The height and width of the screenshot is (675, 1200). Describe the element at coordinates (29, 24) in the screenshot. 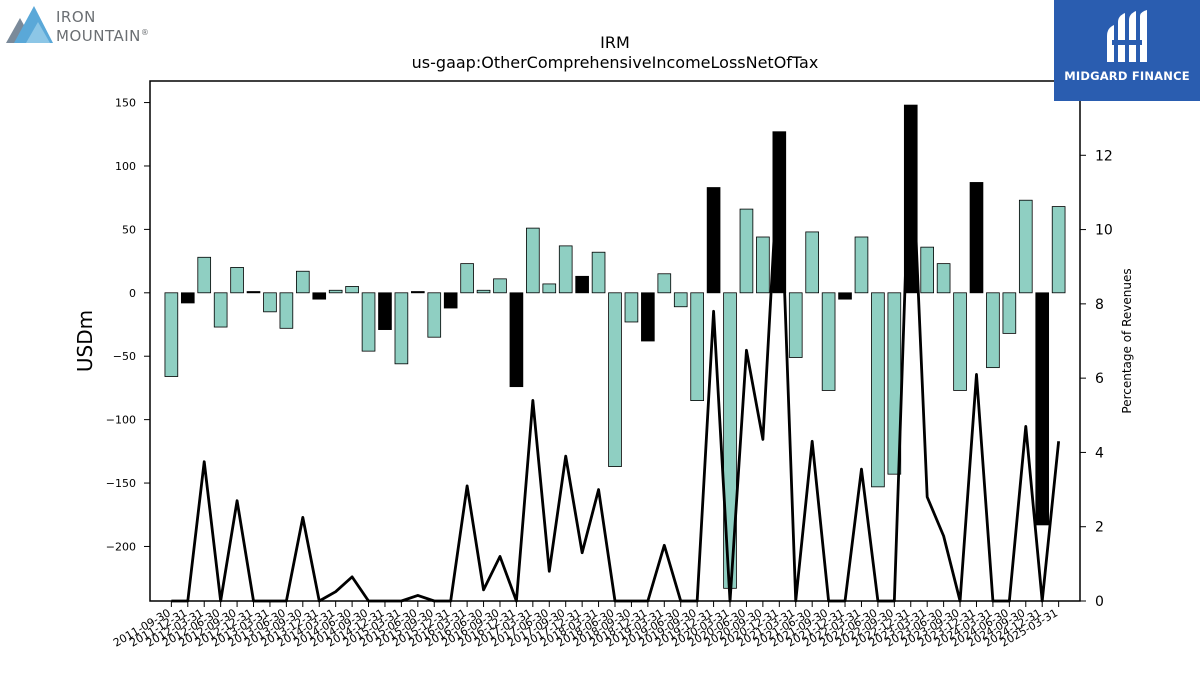

I see `mountain-icon` at that location.